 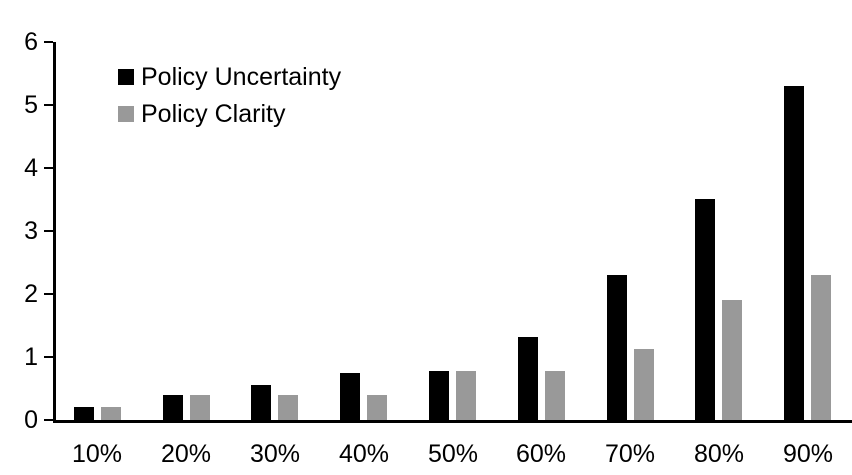 I want to click on x-axis-tick-label: 90%, so click(x=808, y=454).